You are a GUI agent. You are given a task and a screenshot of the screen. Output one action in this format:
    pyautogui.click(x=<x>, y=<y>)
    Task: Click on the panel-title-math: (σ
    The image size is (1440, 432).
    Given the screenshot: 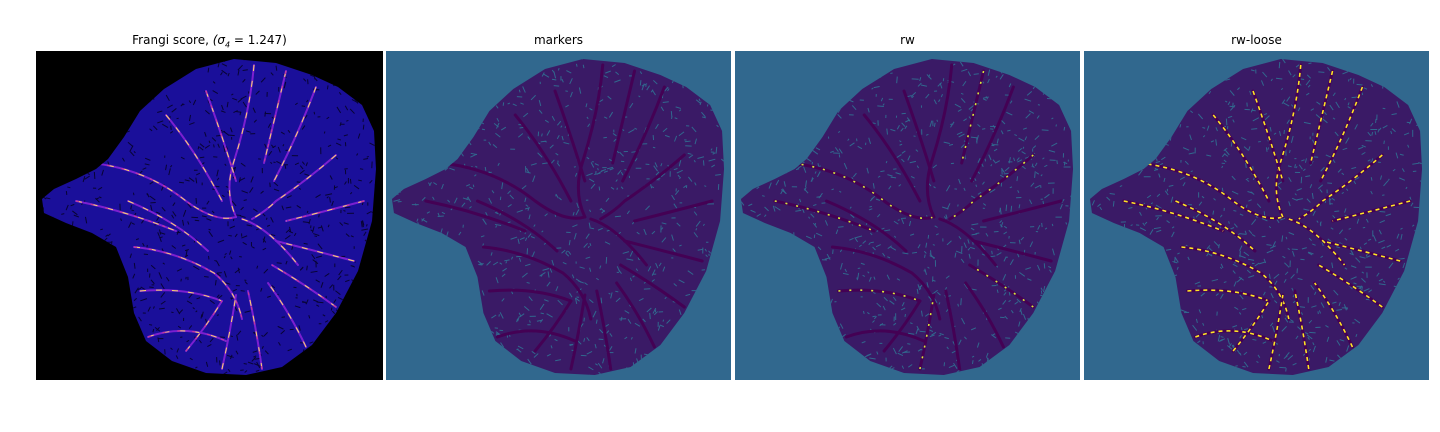 What is the action you would take?
    pyautogui.click(x=219, y=40)
    